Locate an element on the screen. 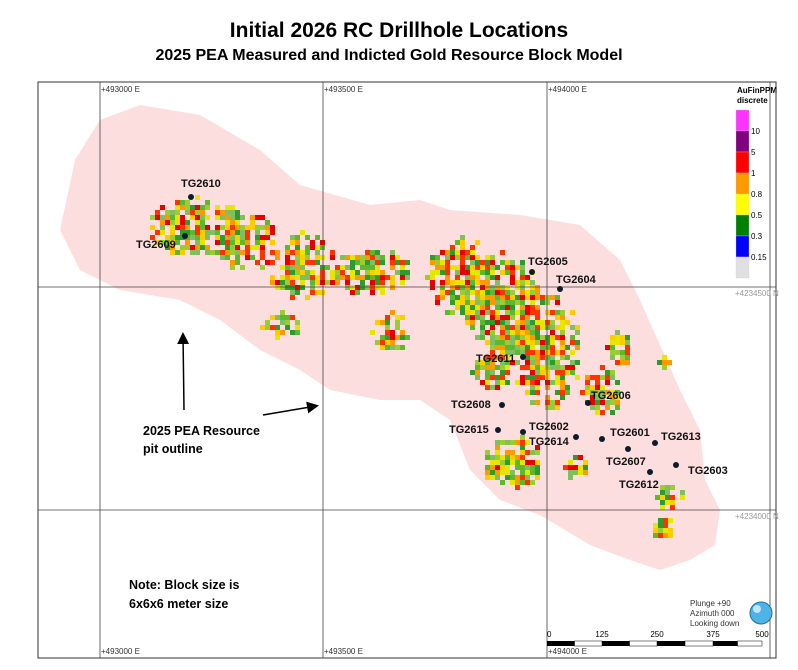 The width and height of the screenshot is (798, 670). legend-label: 0.8 is located at coordinates (757, 194).